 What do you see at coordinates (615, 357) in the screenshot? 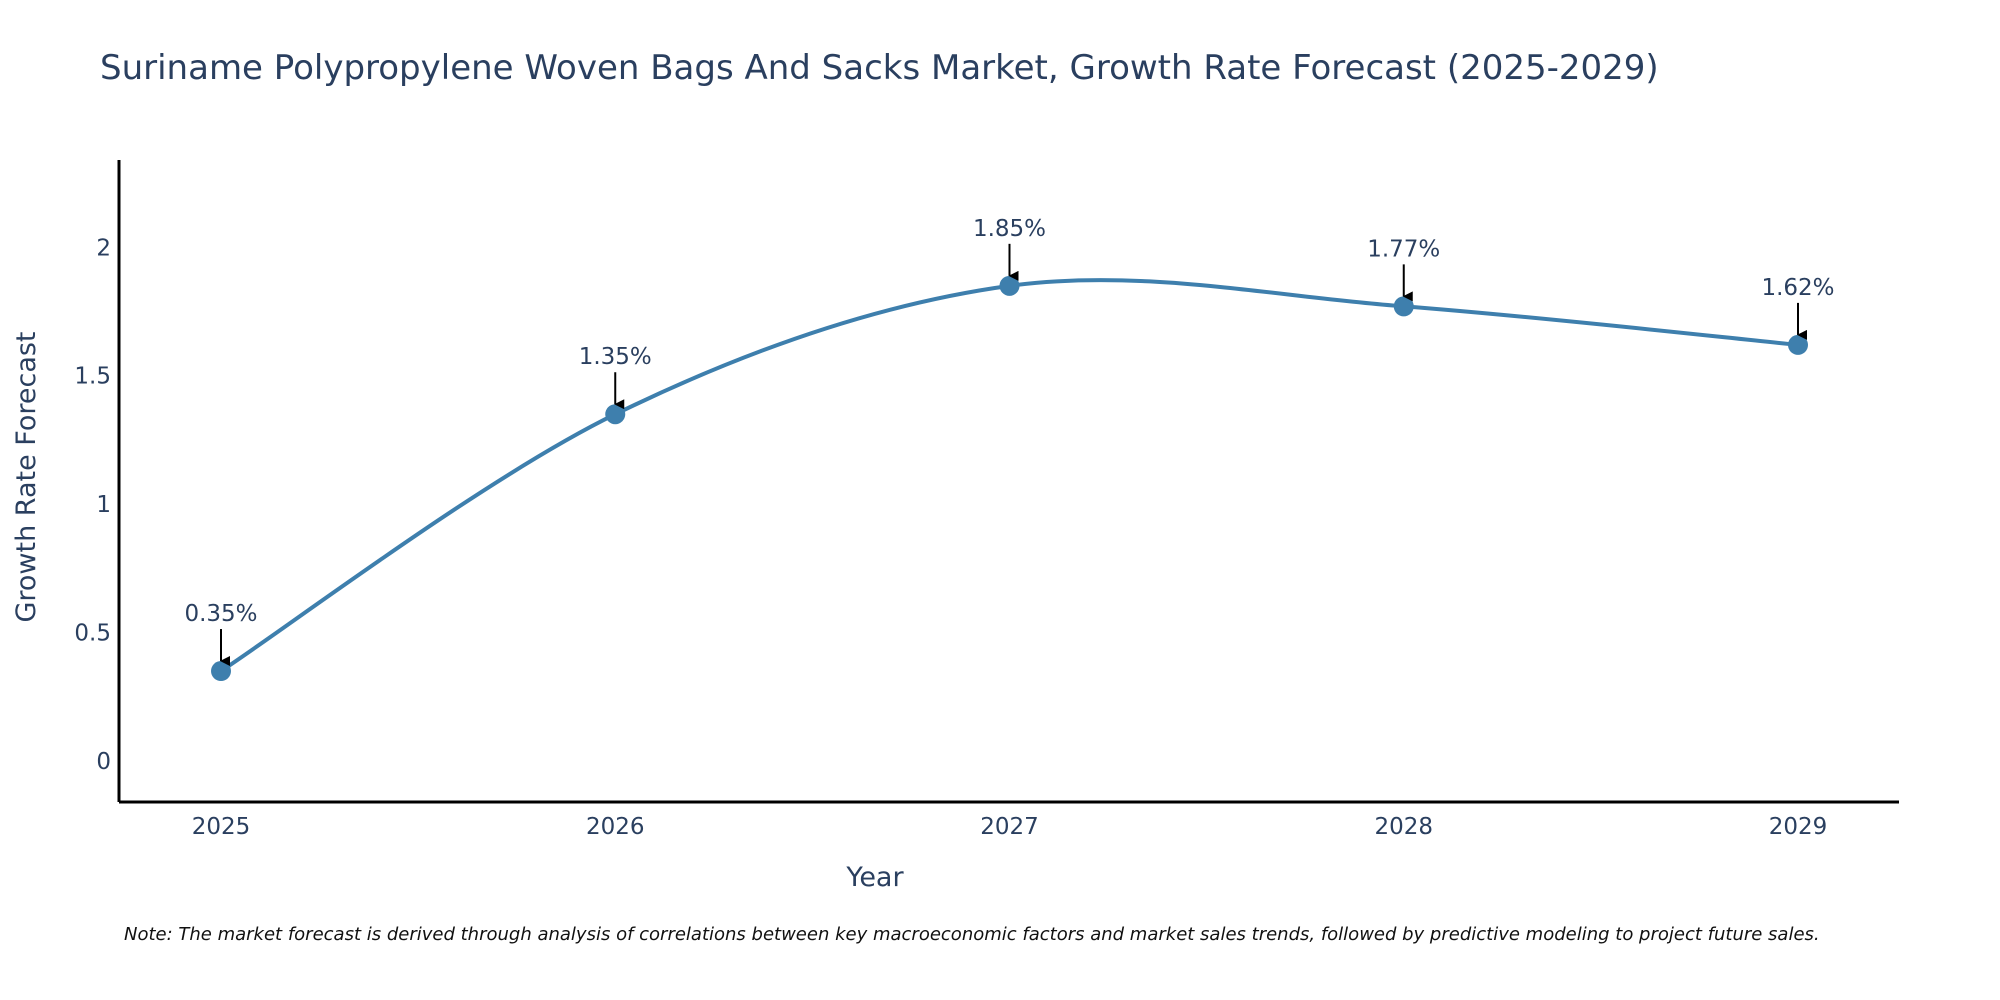
I see `data-label: 1.35%` at bounding box center [615, 357].